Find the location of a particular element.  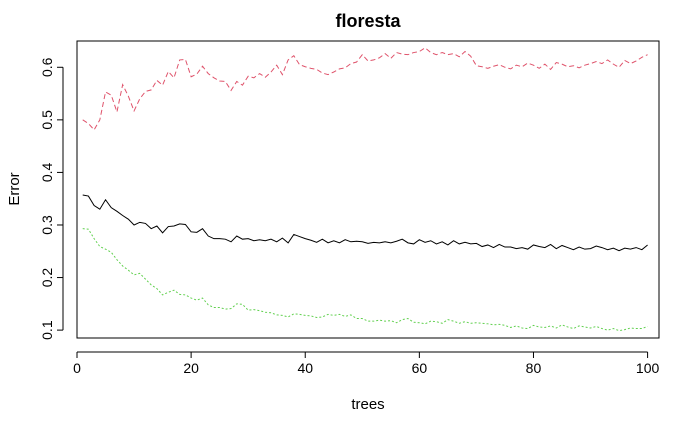

y-tick-label: 0.1 is located at coordinates (47, 330).